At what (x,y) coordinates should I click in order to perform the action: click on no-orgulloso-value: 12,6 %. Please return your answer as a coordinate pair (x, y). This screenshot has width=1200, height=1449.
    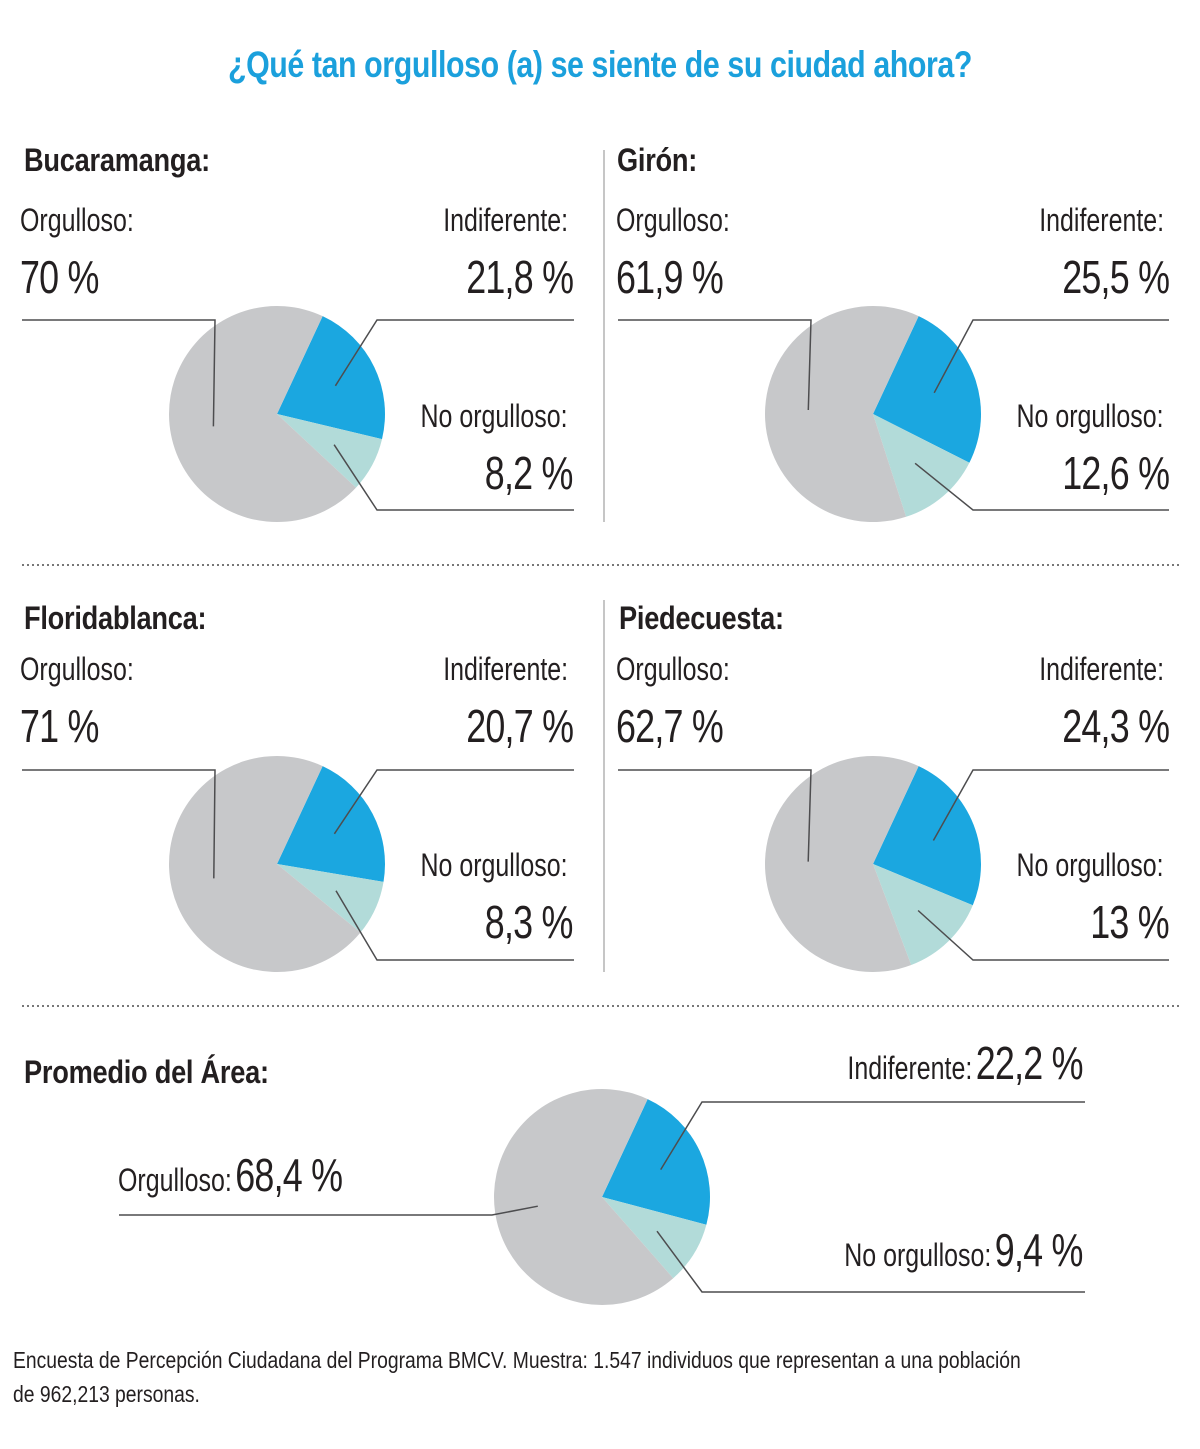
    Looking at the image, I should click on (1115, 473).